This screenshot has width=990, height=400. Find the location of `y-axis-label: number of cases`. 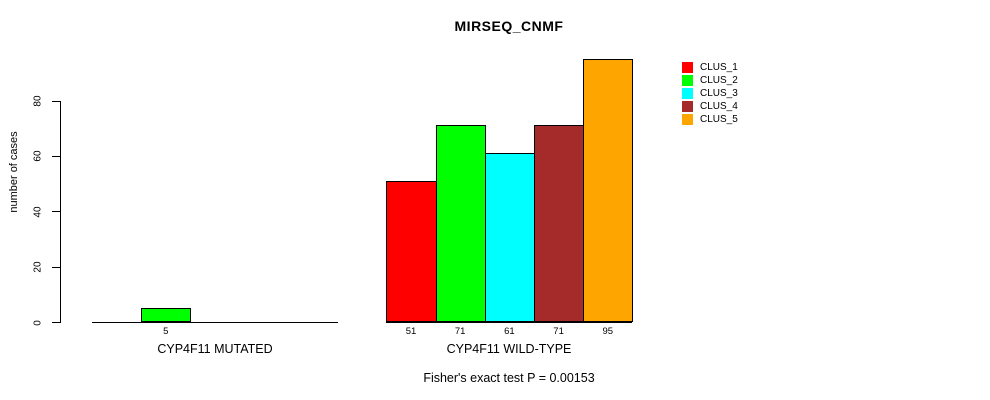

y-axis-label: number of cases is located at coordinates (14, 172).